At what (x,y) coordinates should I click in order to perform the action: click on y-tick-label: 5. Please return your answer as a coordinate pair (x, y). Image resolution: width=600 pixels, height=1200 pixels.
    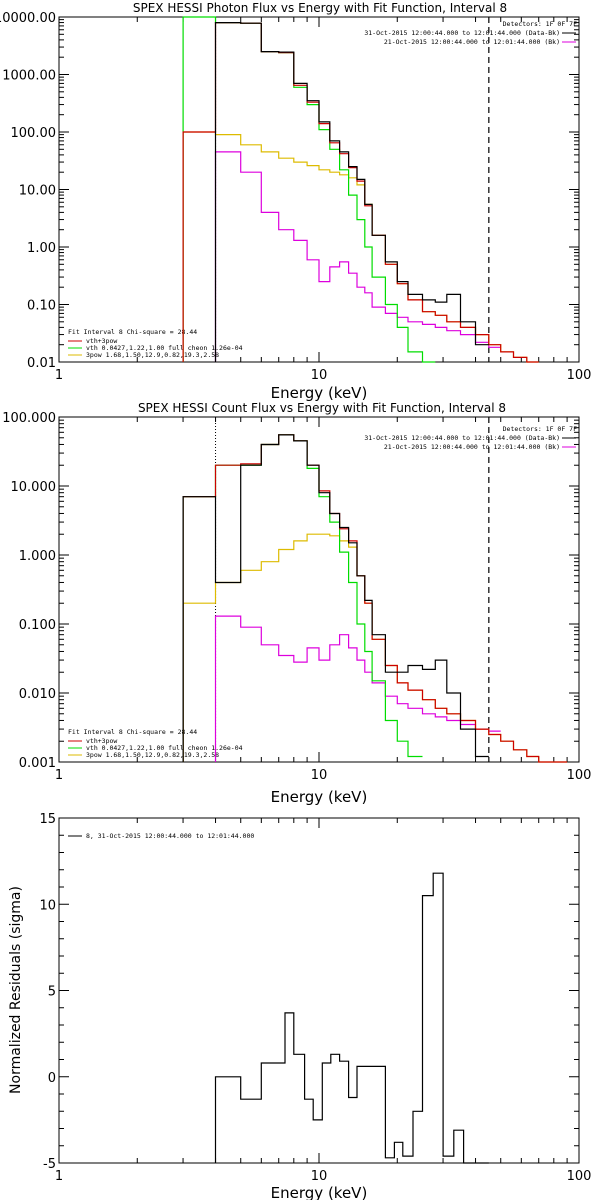
    Looking at the image, I should click on (52, 992).